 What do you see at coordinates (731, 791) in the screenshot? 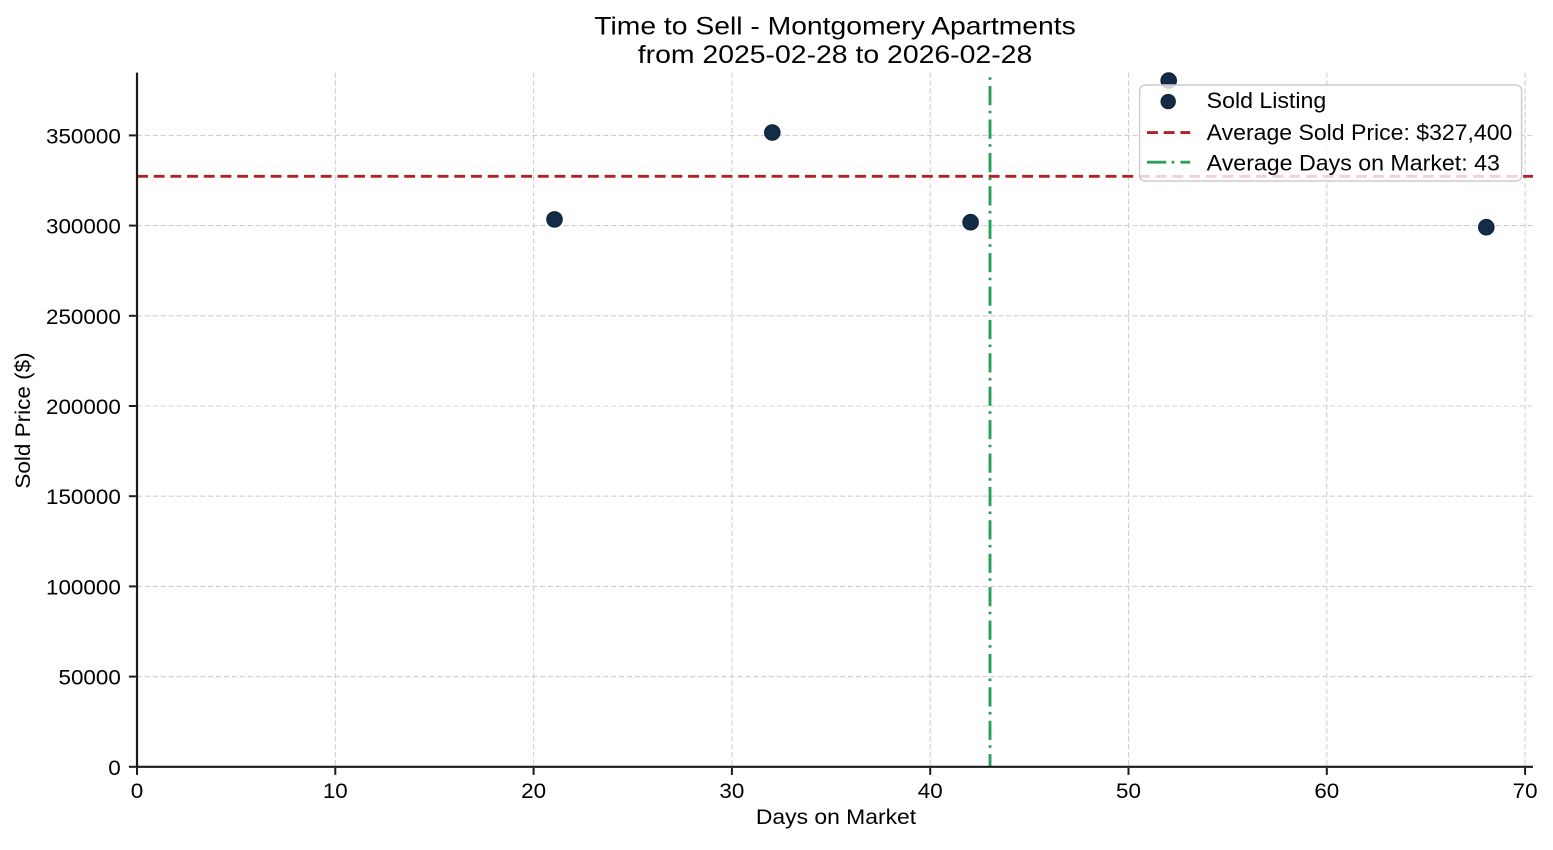
I see `svg-text: 30` at bounding box center [731, 791].